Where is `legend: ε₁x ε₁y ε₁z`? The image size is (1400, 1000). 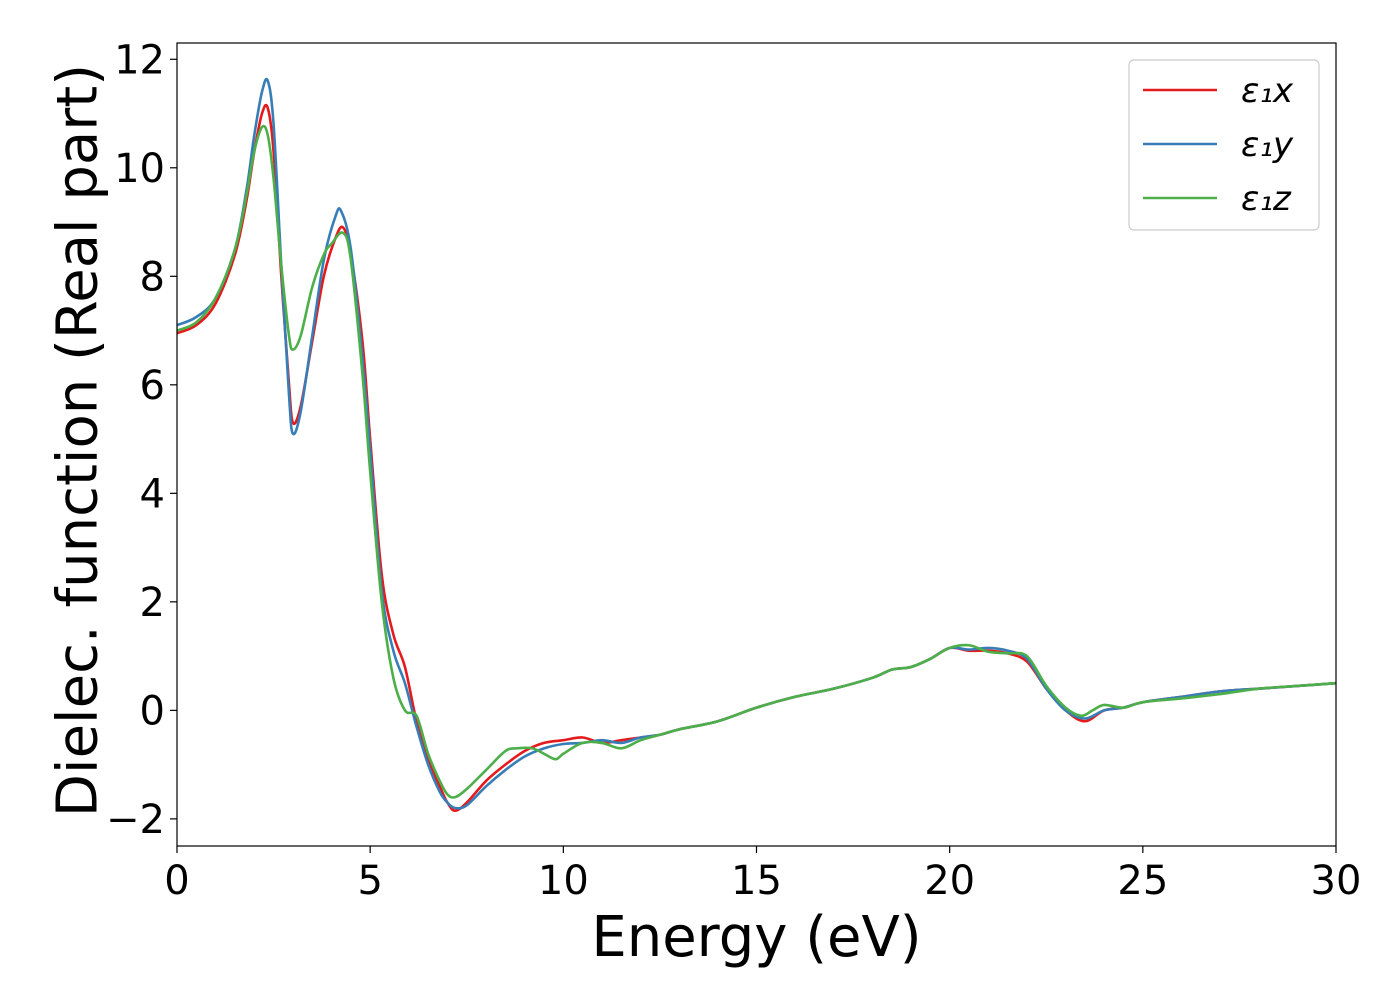 legend: ε₁x ε₁y ε₁z is located at coordinates (1224, 145).